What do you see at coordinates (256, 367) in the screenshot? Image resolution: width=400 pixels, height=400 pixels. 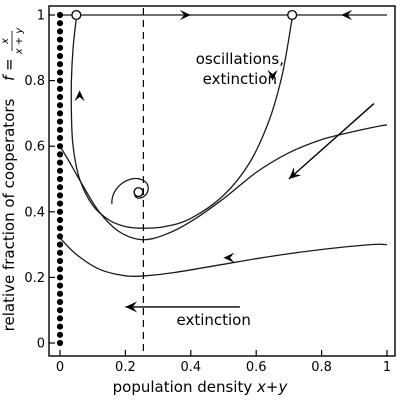 I see `x-tick-label: 0.6` at bounding box center [256, 367].